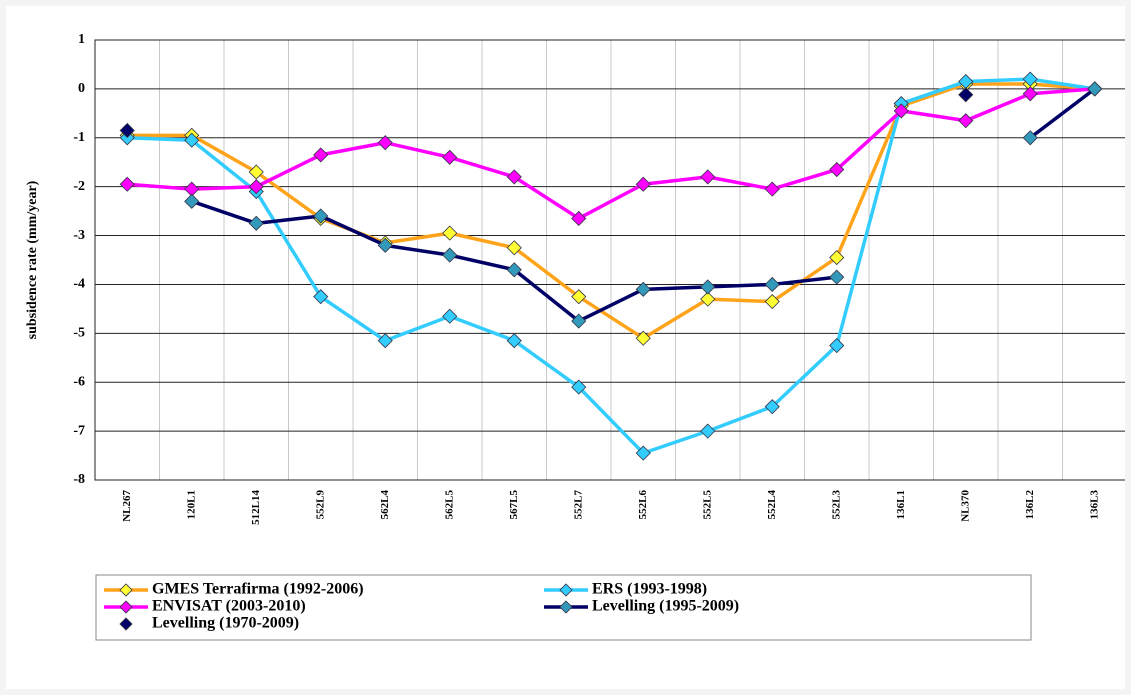 The height and width of the screenshot is (695, 1131). I want to click on x-tick-label: 552L3, so click(836, 505).